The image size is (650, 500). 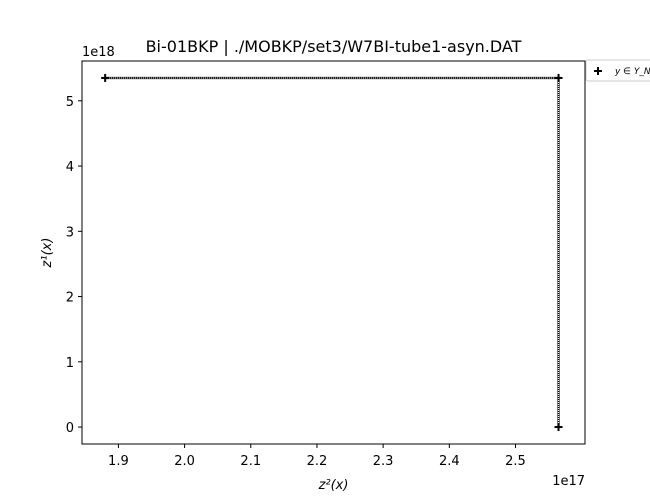 I want to click on y-axis-label-text: z¹(x), so click(x=47, y=253).